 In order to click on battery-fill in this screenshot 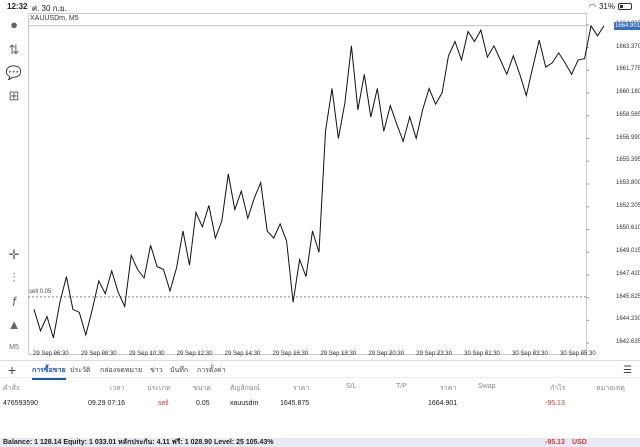, I will do `click(621, 6)`.